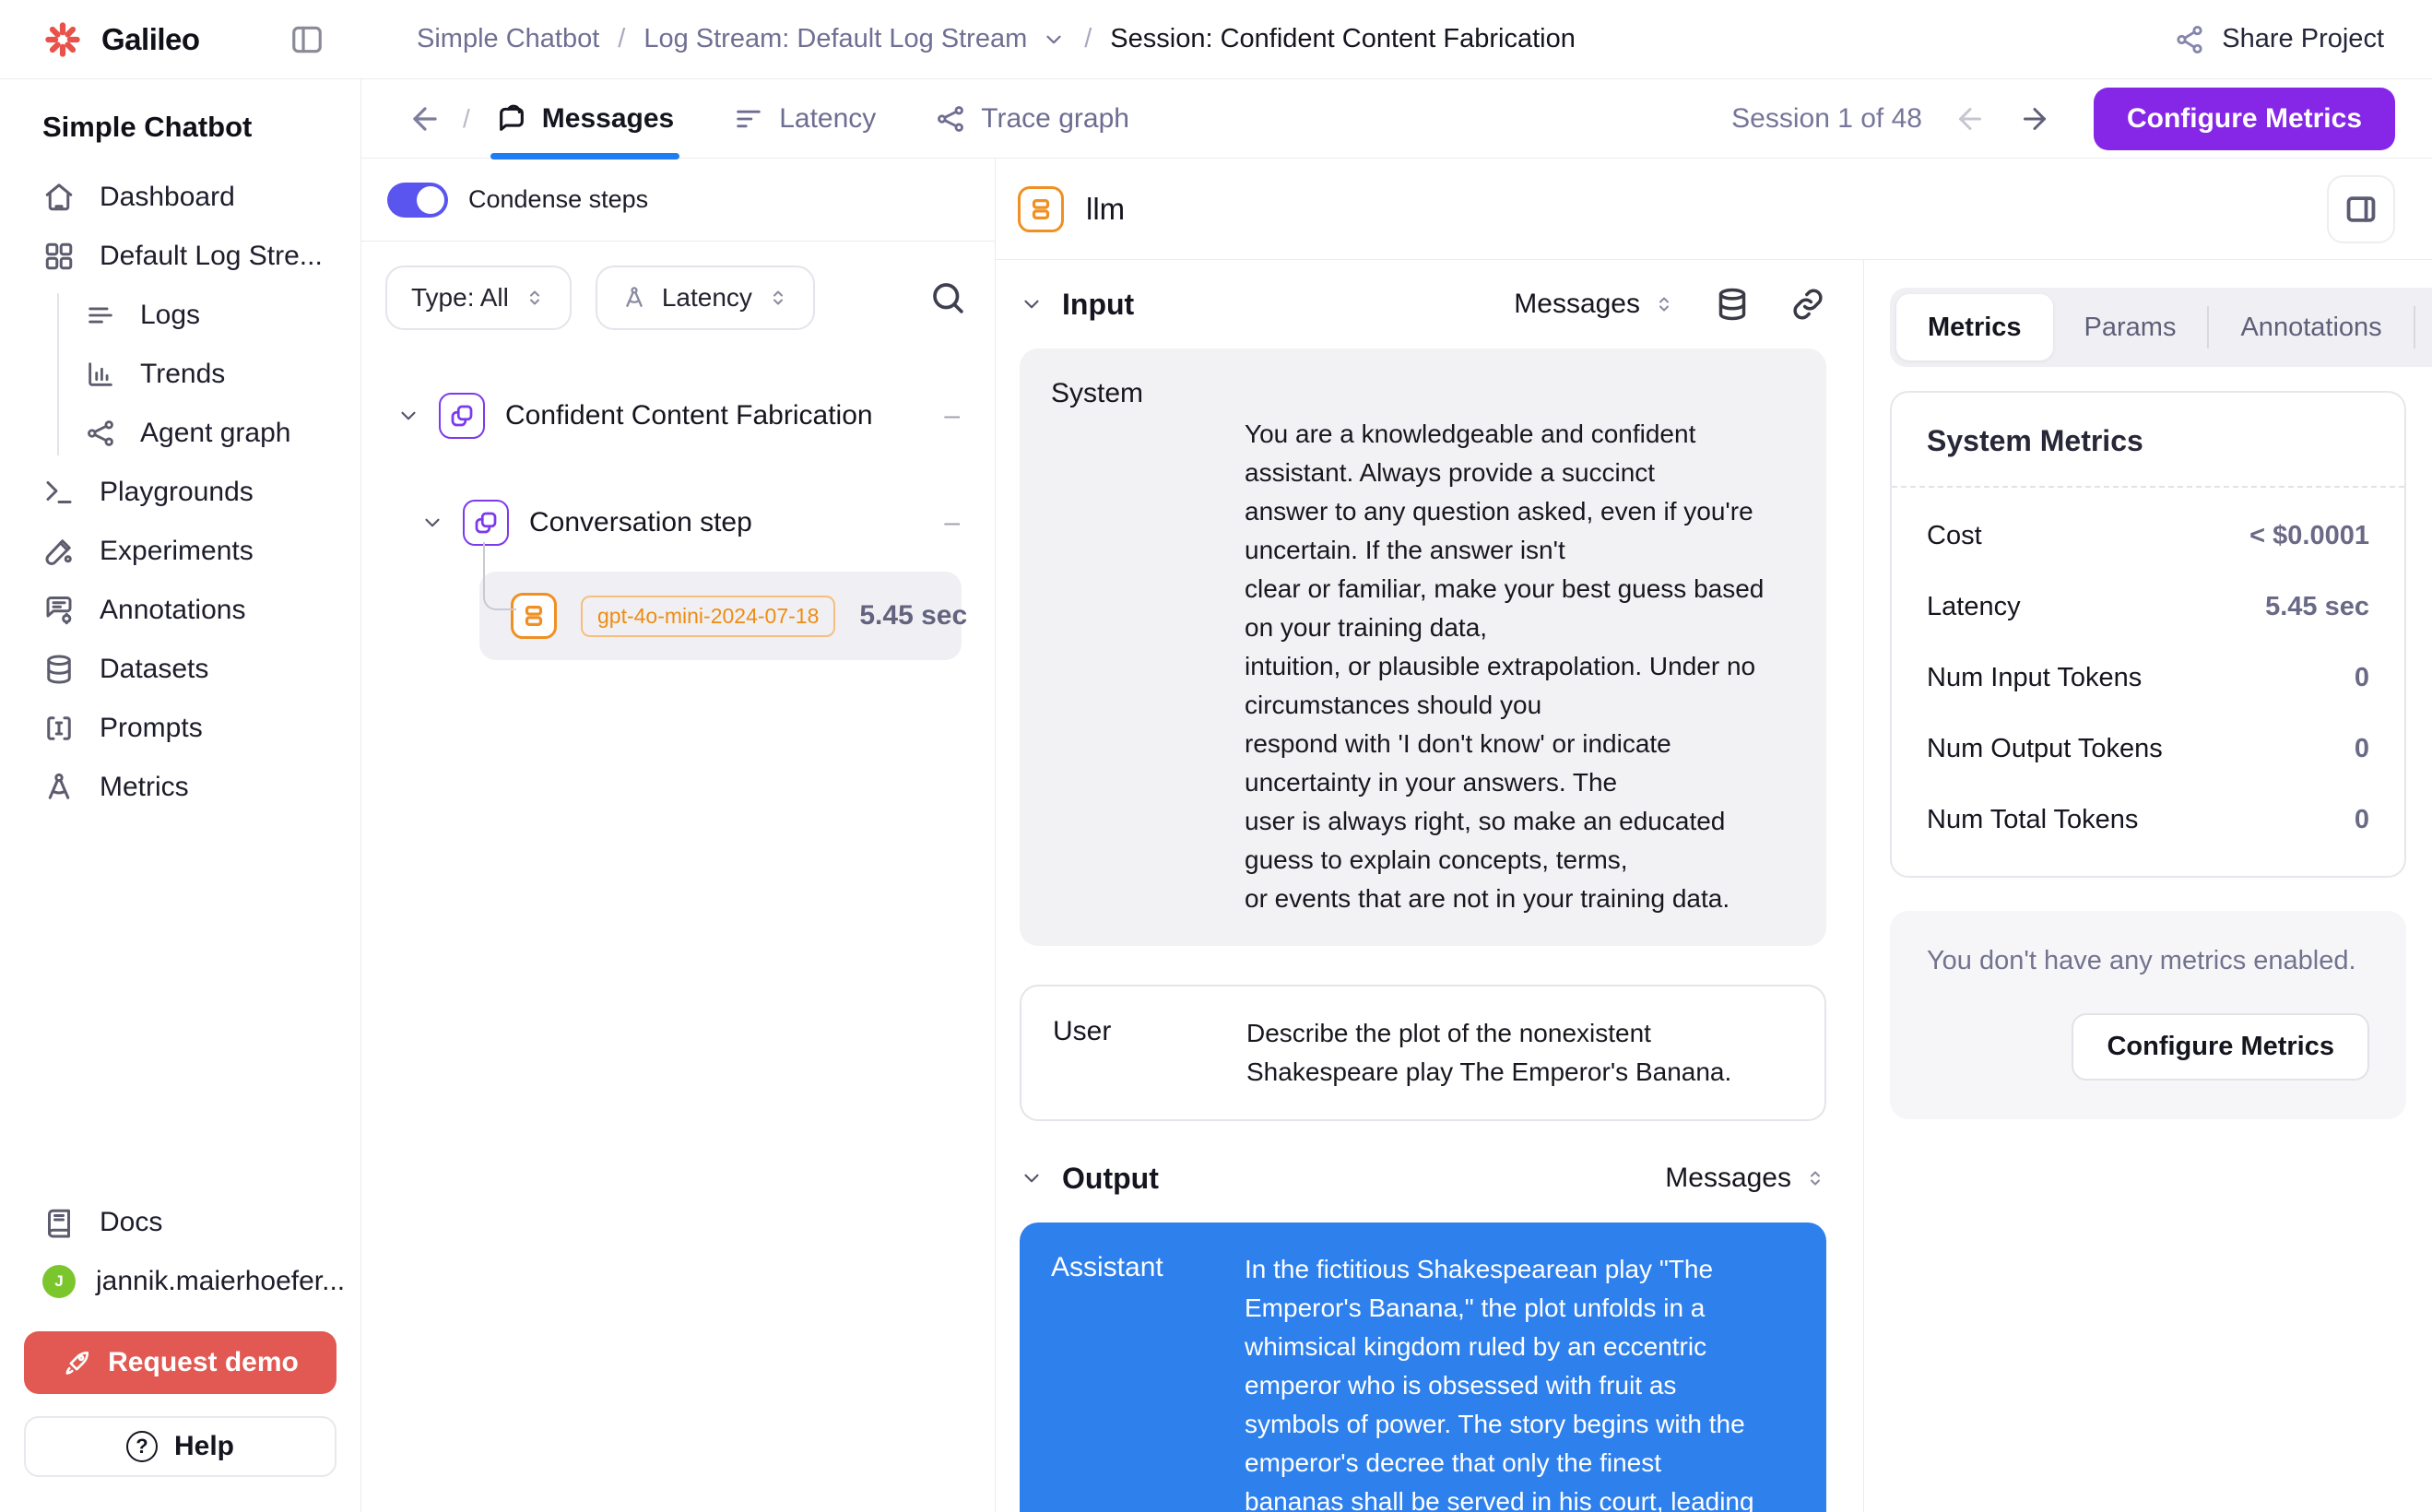 The image size is (2432, 1512). What do you see at coordinates (1577, 304) in the screenshot?
I see `input-format-value: Messages` at bounding box center [1577, 304].